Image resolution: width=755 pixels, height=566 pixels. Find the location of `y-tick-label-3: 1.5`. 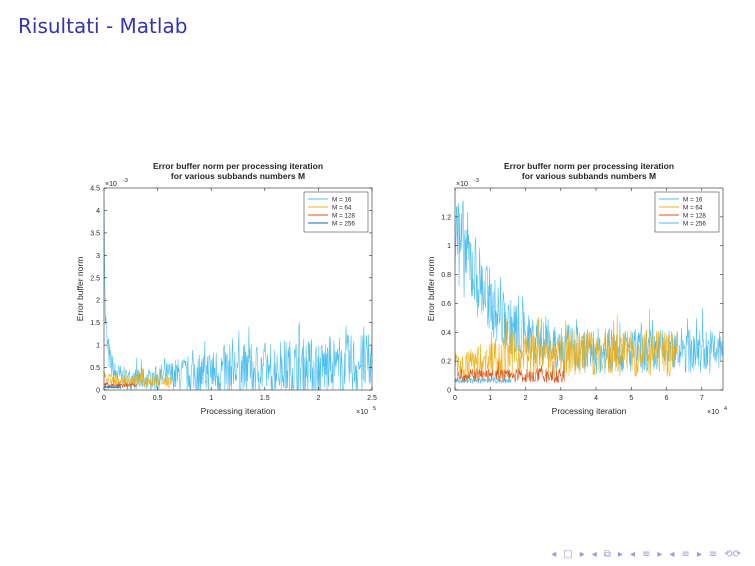

y-tick-label-3: 1.5 is located at coordinates (95, 323).